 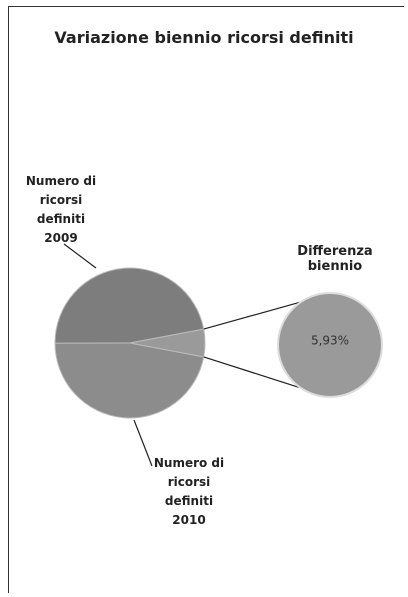 What do you see at coordinates (335, 259) in the screenshot?
I see `secondary-pie-title: Differenza biennio` at bounding box center [335, 259].